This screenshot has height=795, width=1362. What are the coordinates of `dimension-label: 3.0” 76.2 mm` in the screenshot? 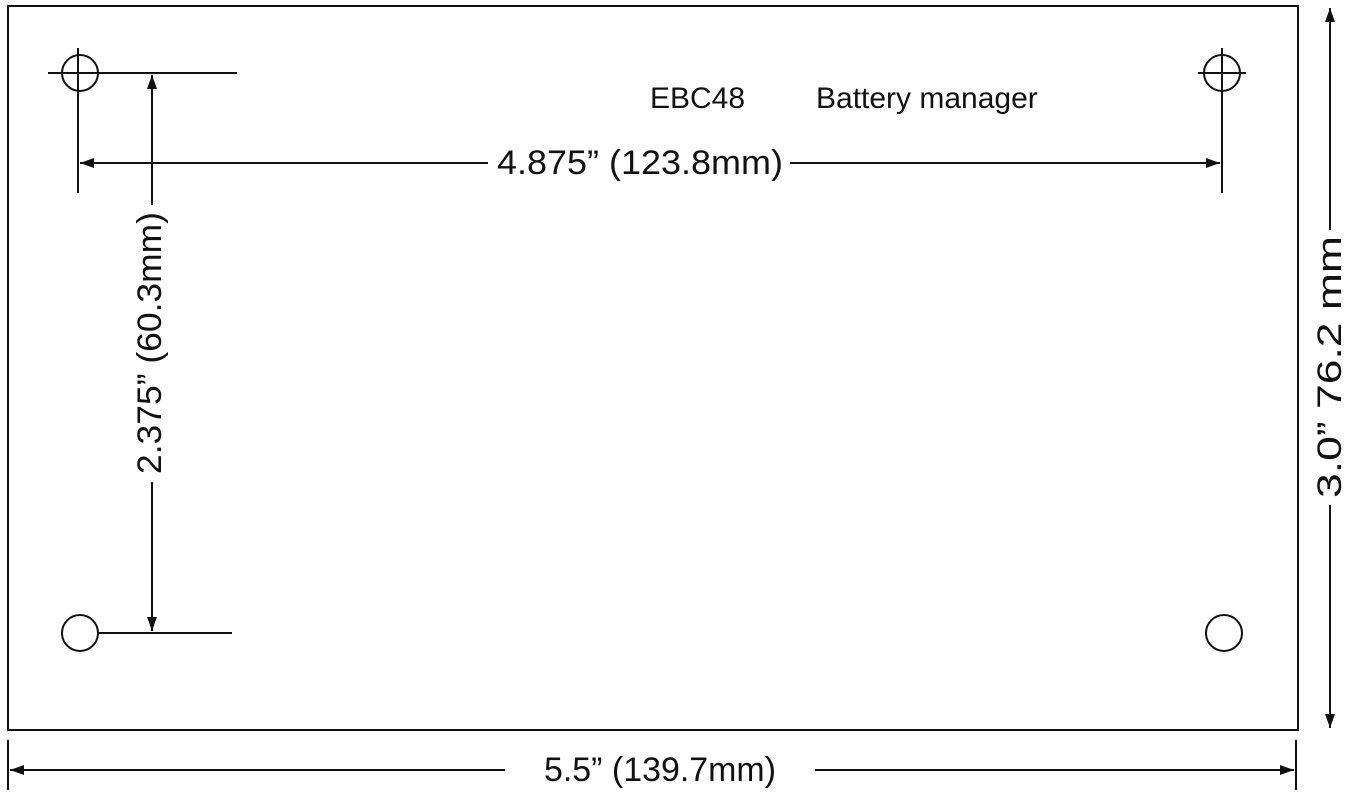 It's located at (1330, 367).